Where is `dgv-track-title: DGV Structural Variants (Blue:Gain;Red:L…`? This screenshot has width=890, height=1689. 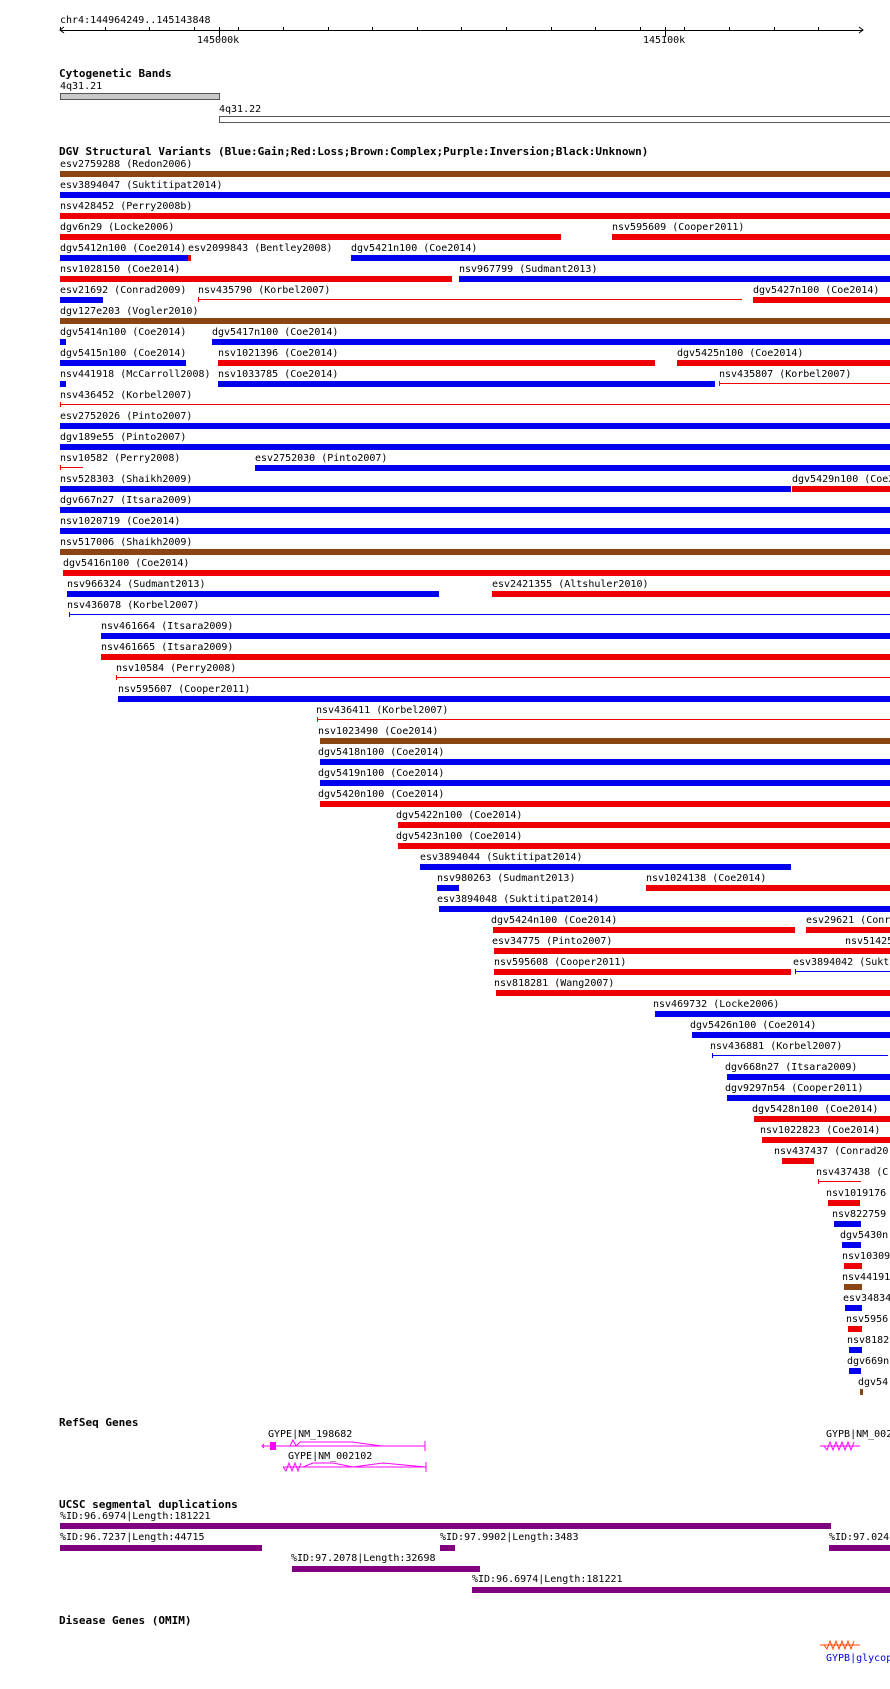 dgv-track-title: DGV Structural Variants (Blue:Gain;Red:L… is located at coordinates (354, 151).